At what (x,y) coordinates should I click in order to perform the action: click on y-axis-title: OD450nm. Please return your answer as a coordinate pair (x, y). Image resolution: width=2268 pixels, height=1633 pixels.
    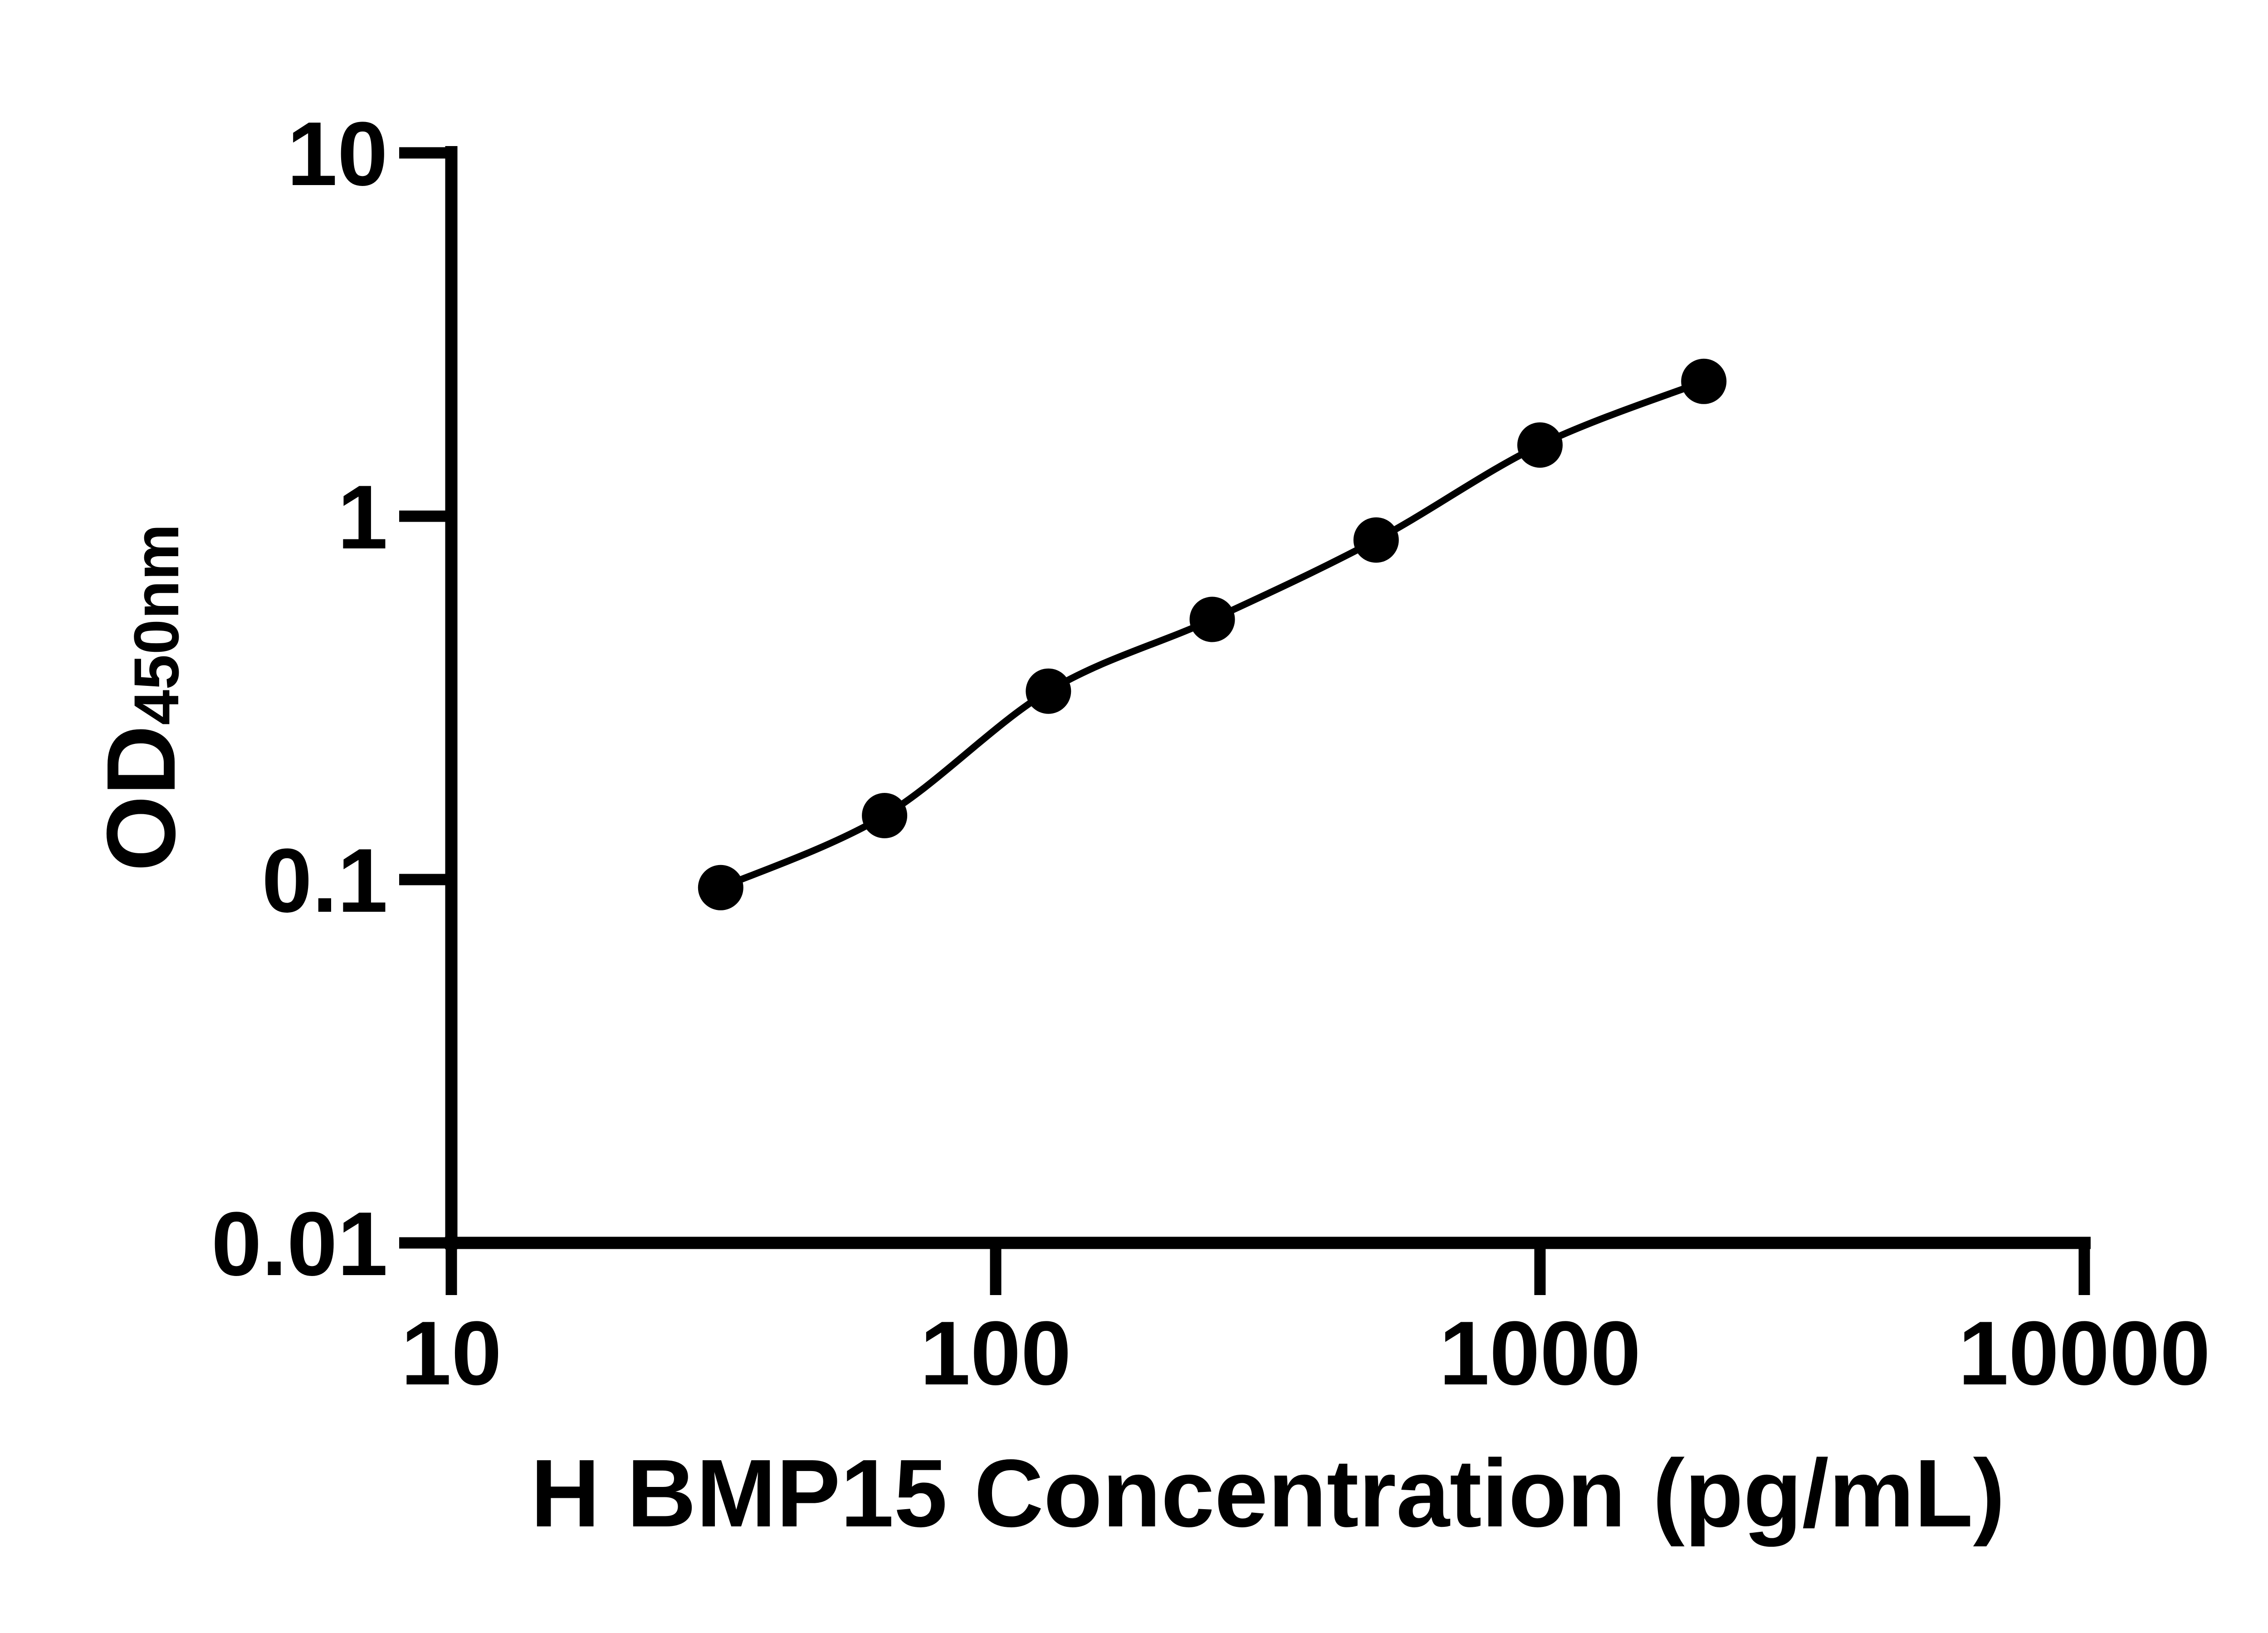
    Looking at the image, I should click on (141, 697).